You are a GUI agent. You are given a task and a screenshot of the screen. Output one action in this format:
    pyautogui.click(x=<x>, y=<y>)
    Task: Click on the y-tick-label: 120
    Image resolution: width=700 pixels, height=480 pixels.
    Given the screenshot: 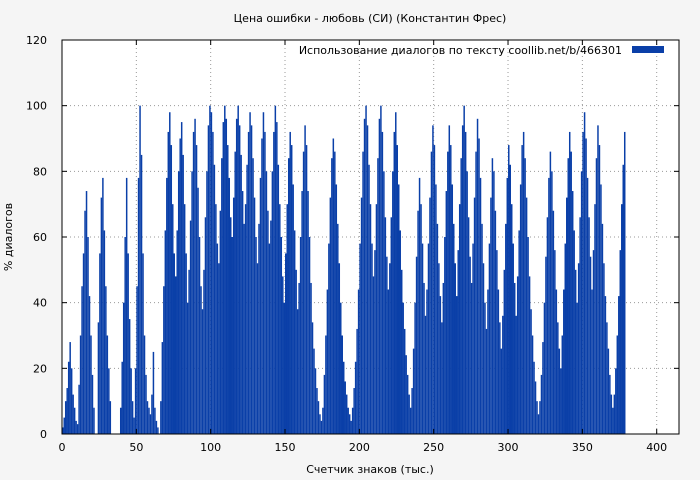 What is the action you would take?
    pyautogui.click(x=36, y=40)
    